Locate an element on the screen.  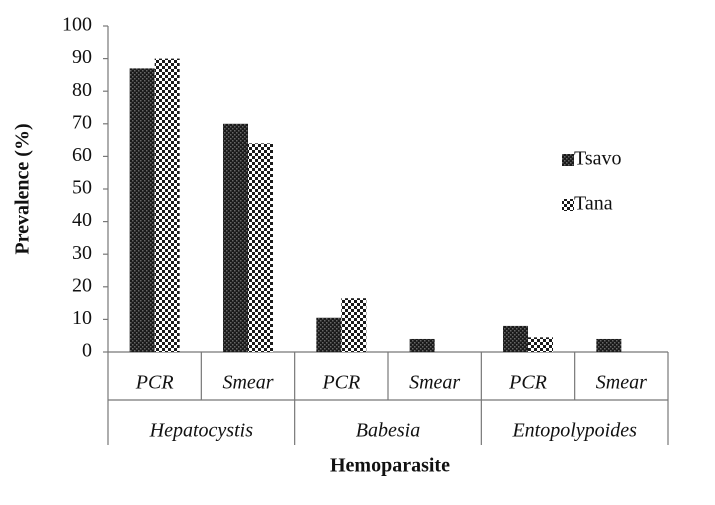
legend-label: Tsavo is located at coordinates (597, 159).